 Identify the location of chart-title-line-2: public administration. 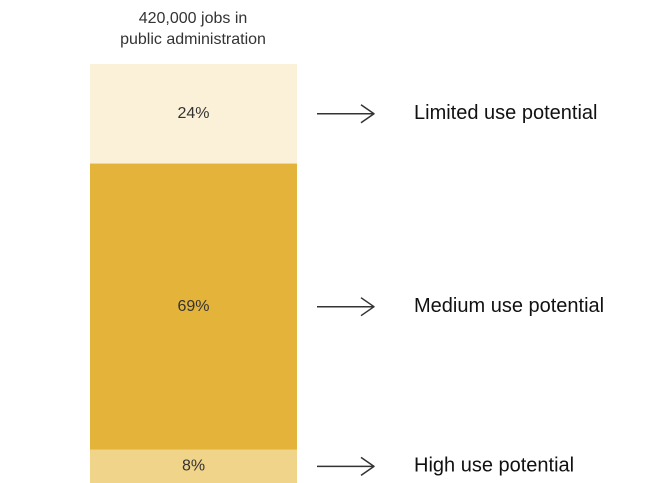
(193, 39).